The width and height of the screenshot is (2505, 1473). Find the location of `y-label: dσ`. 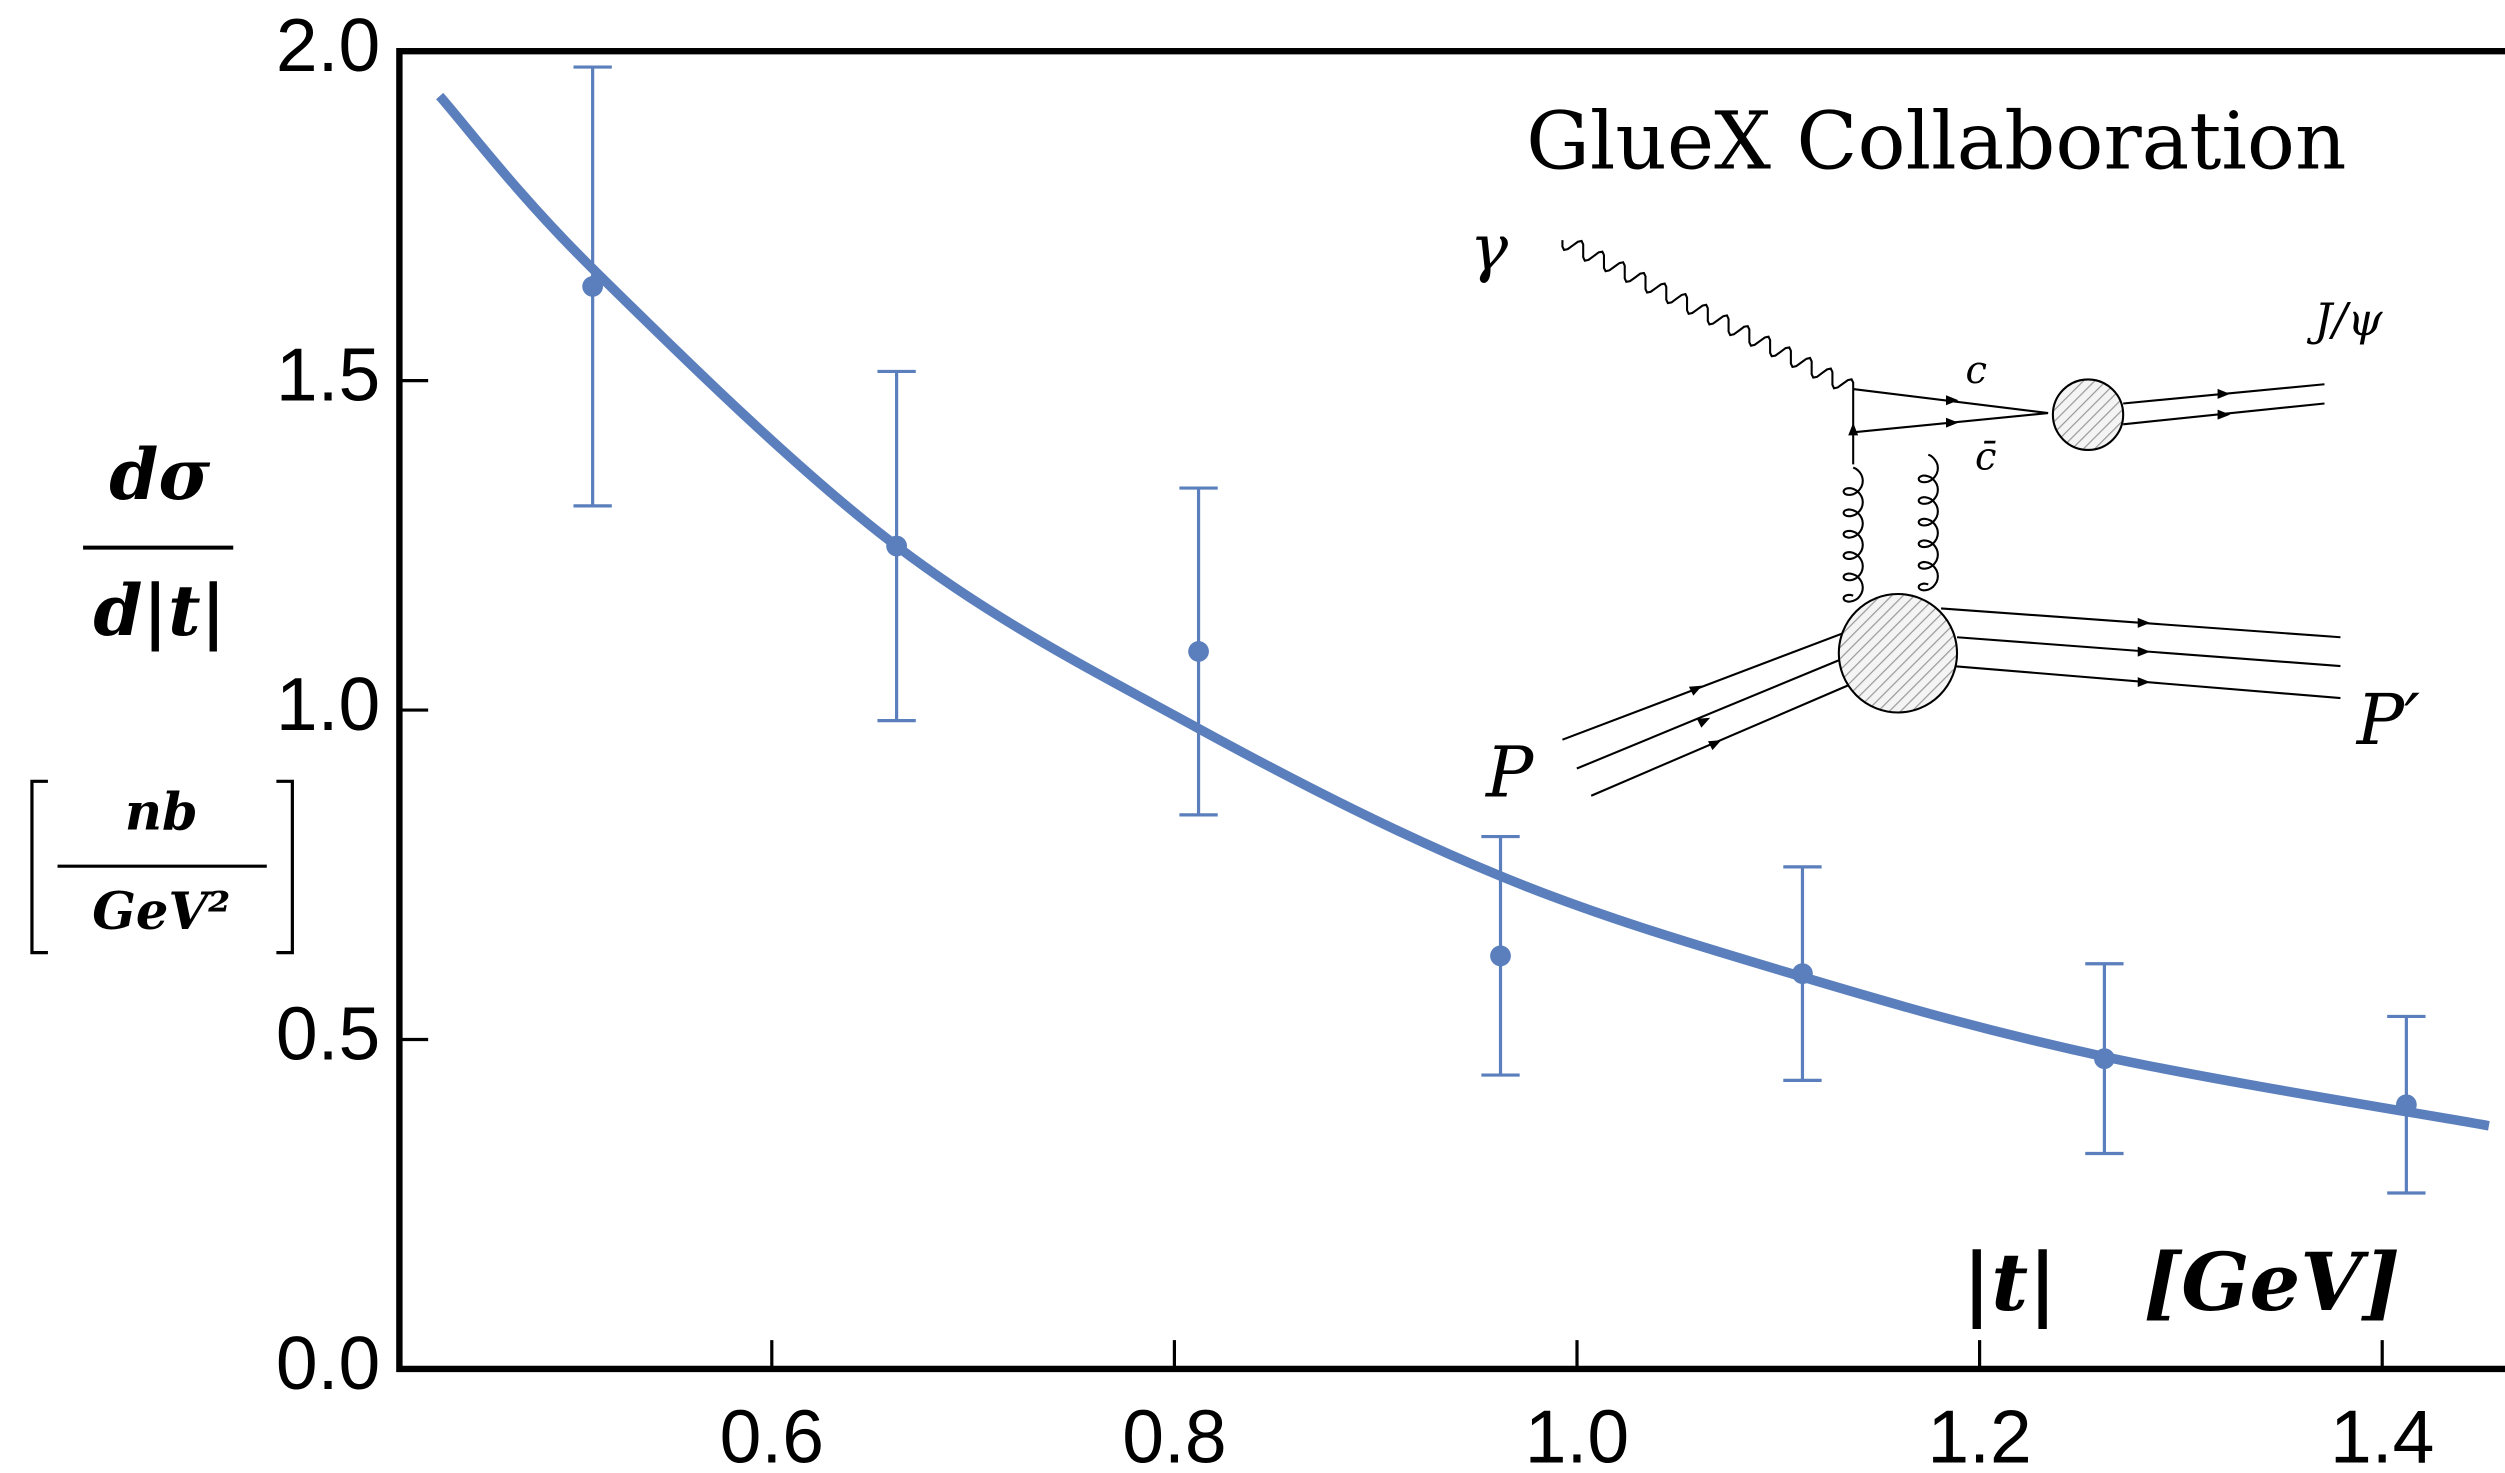

y-label: dσ is located at coordinates (159, 474).